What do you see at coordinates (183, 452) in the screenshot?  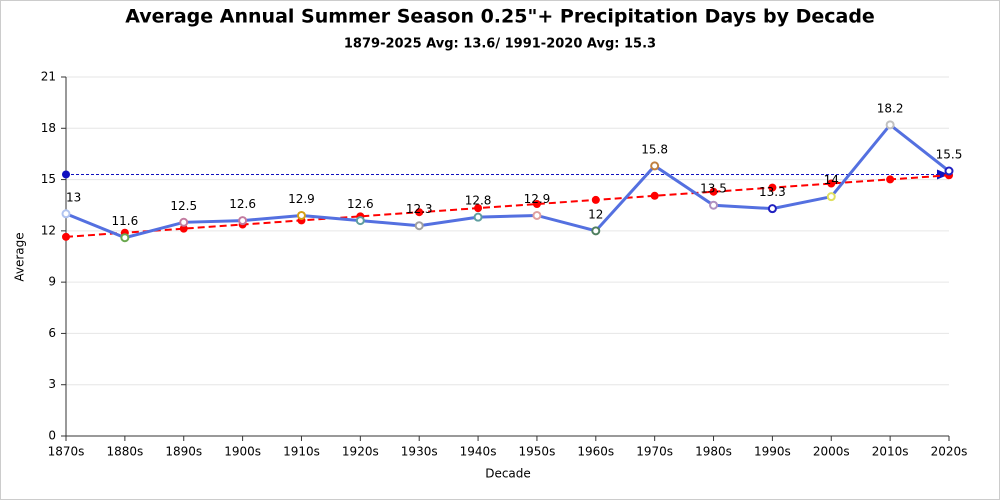 I see `x-tick-label: 1890s` at bounding box center [183, 452].